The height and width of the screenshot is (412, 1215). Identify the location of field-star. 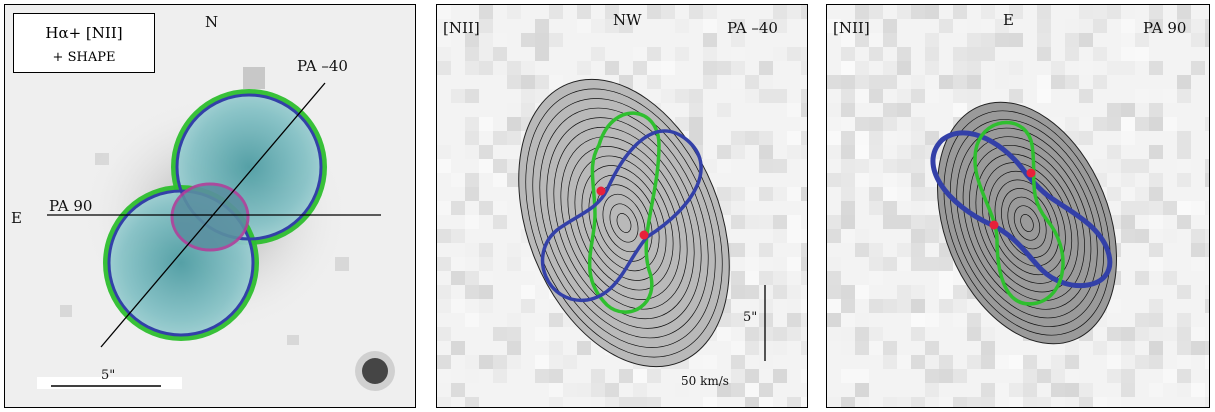
(375, 371).